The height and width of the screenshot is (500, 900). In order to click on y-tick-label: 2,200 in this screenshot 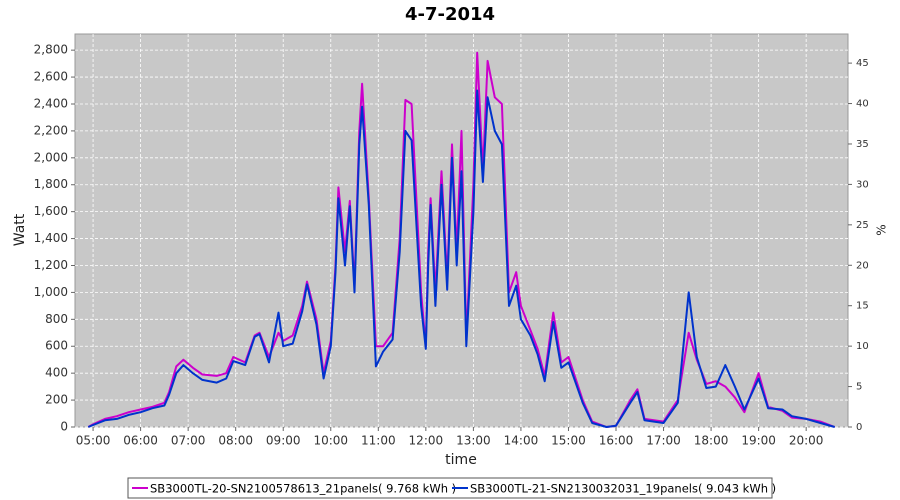, I will do `click(51, 130)`.